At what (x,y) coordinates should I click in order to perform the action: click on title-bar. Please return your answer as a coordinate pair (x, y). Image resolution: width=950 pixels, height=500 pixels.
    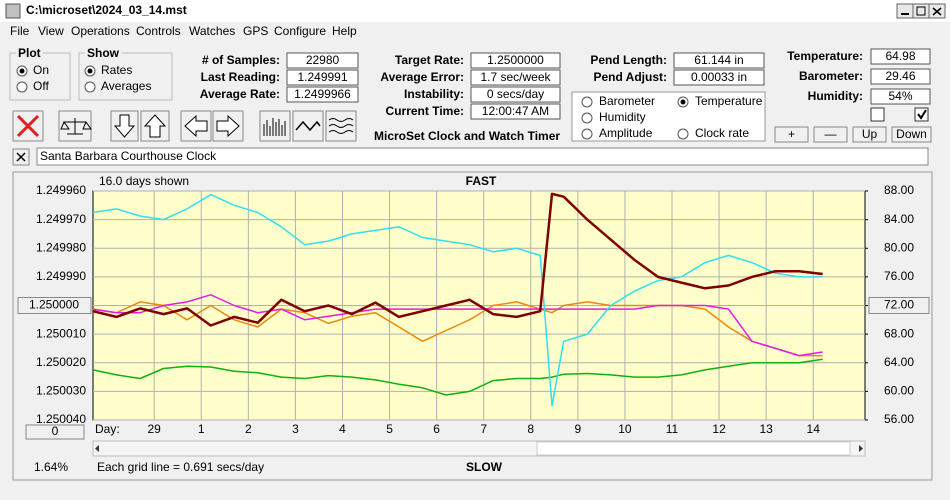
    Looking at the image, I should click on (475, 11).